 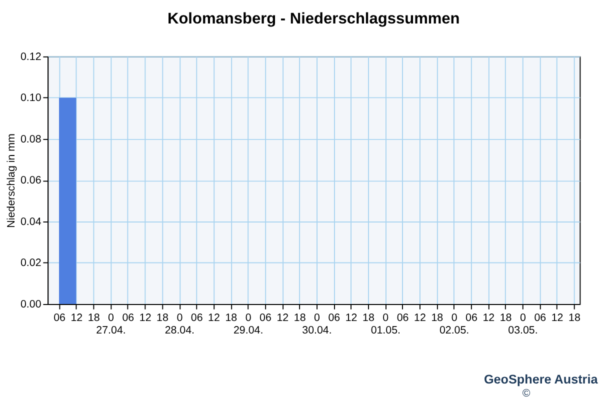 I want to click on y-tick-label: 0.08, so click(x=31, y=139).